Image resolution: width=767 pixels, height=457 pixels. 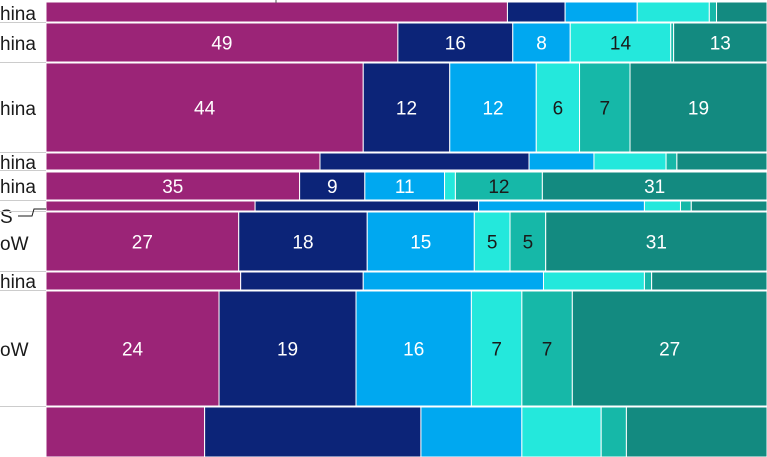 What do you see at coordinates (172, 187) in the screenshot?
I see `data-label: 35` at bounding box center [172, 187].